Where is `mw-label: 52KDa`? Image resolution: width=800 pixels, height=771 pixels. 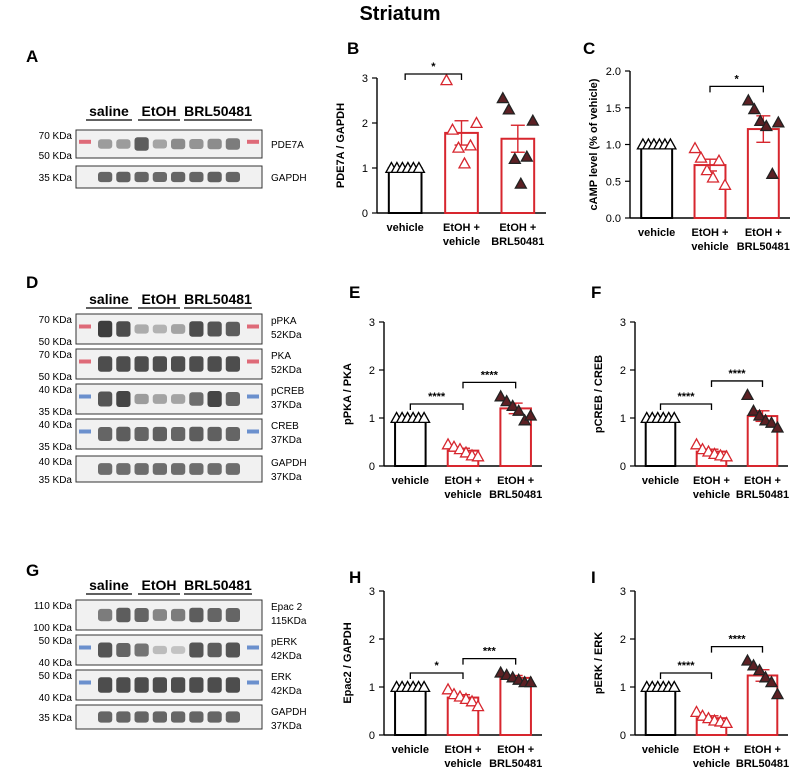
mw-label: 52KDa is located at coordinates (286, 335).